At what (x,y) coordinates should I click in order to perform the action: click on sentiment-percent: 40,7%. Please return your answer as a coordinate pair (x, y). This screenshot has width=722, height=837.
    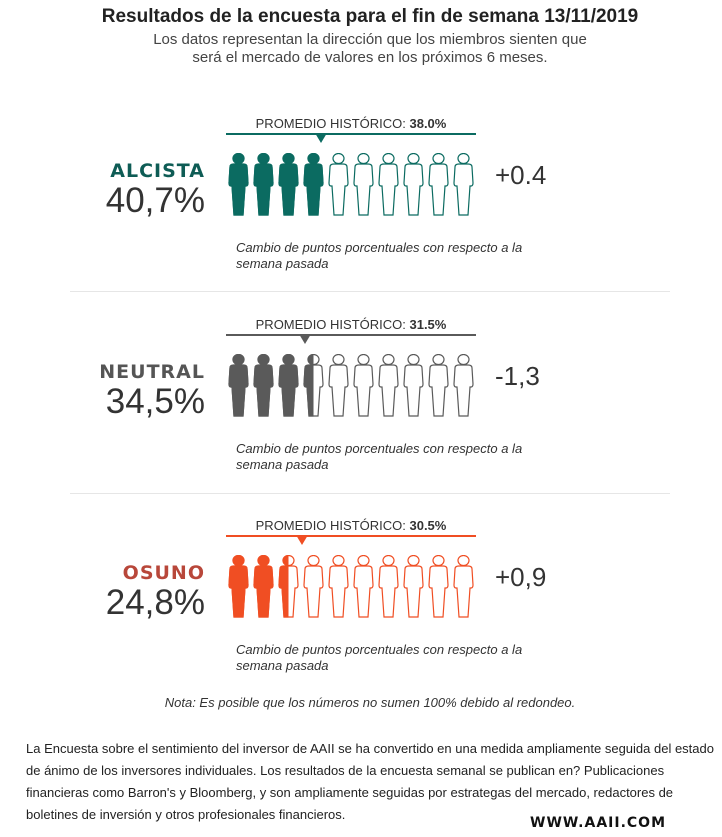
    Looking at the image, I should click on (155, 200).